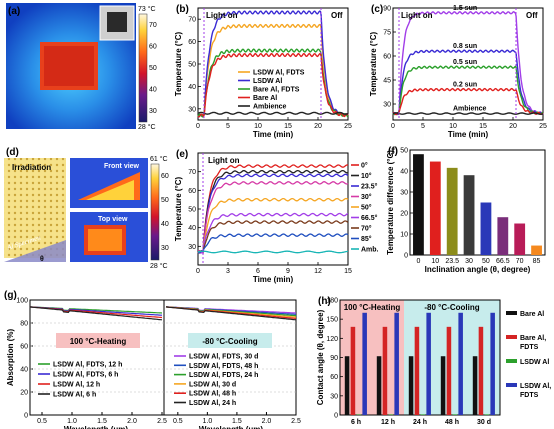 The image size is (554, 429). What do you see at coordinates (165, 224) in the screenshot?
I see `colorbar-tick-label: 40` at bounding box center [165, 224].